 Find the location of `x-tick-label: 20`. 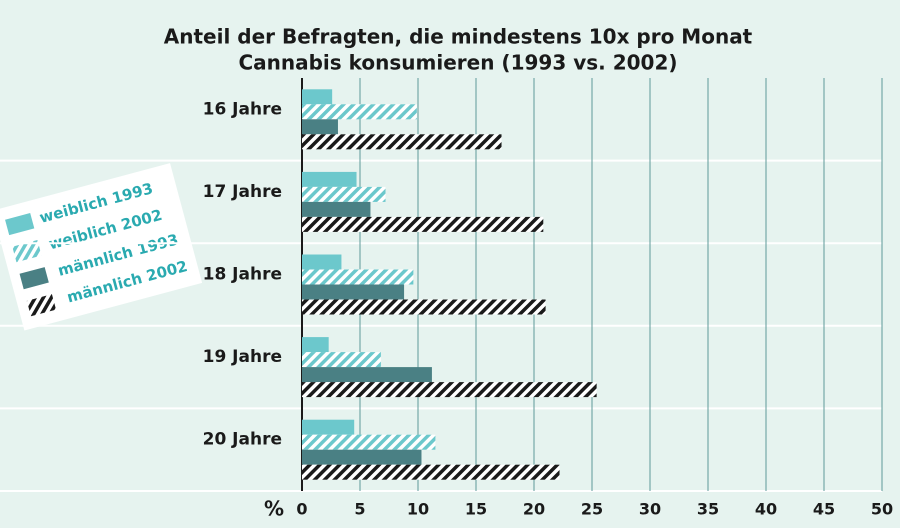

x-tick-label: 20 is located at coordinates (534, 509).